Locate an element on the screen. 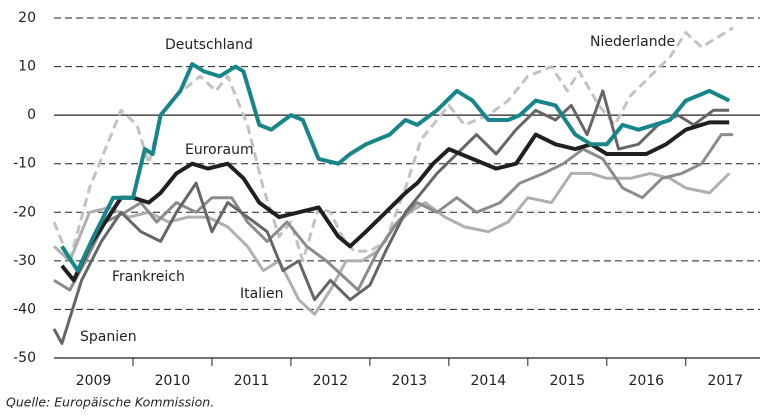  y-tick-label: 0 is located at coordinates (31, 115).